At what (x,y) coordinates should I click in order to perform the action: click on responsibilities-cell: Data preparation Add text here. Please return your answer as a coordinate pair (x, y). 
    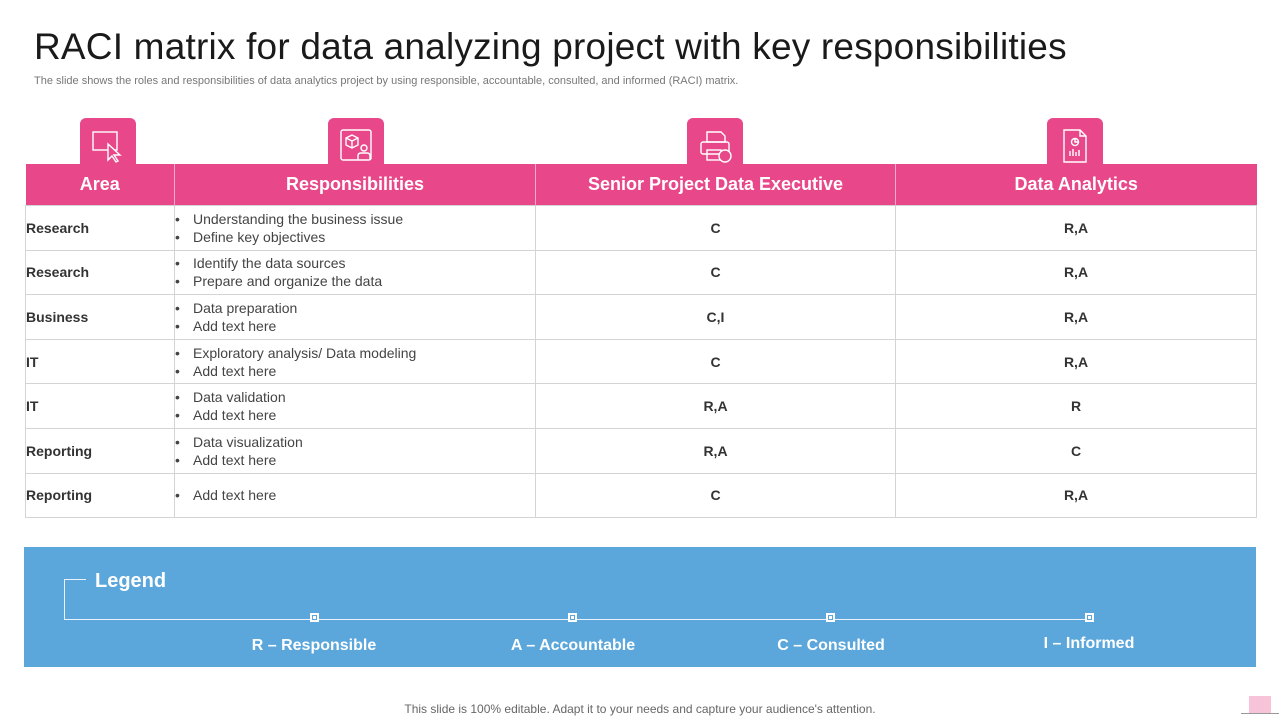
    Looking at the image, I should click on (355, 317).